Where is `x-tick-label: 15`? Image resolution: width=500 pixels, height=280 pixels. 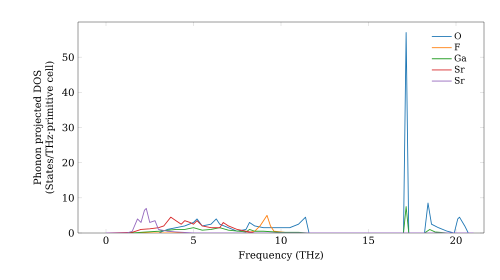
x-tick-label: 15 is located at coordinates (368, 240).